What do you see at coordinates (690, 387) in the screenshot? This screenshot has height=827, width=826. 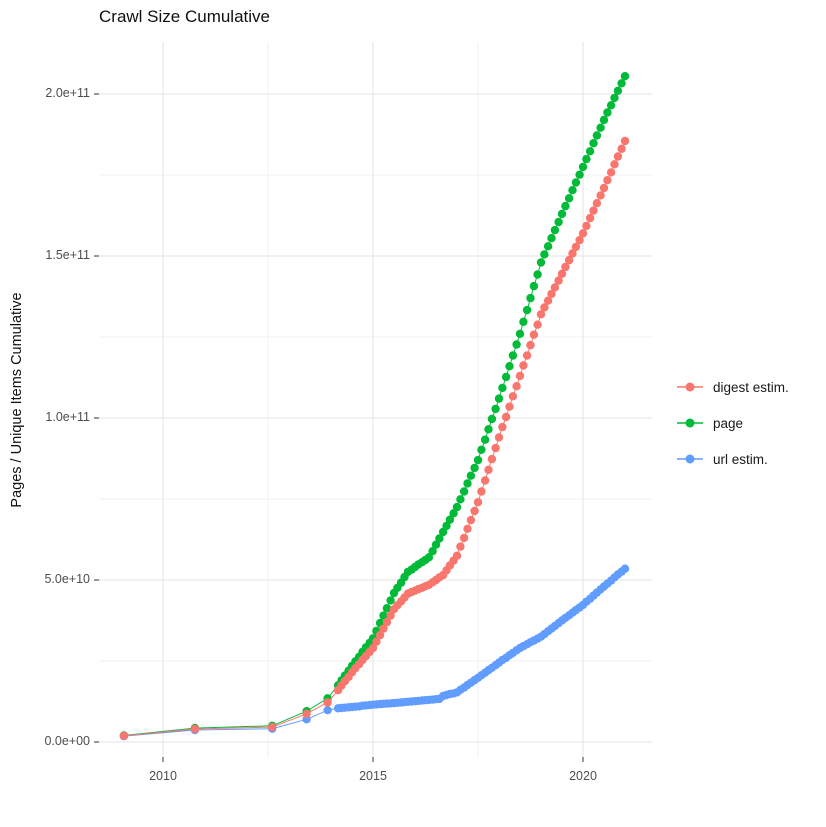 I see `legend-key-icon` at bounding box center [690, 387].